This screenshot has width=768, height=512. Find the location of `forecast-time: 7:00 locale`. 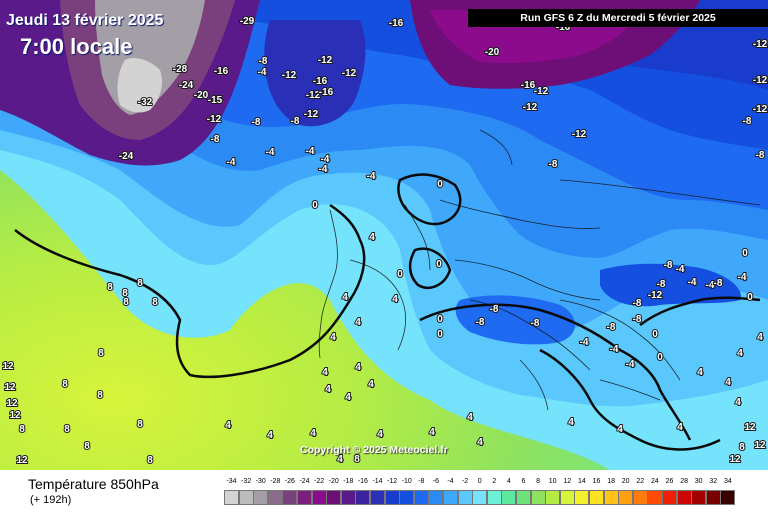

forecast-time: 7:00 locale is located at coordinates (76, 46).